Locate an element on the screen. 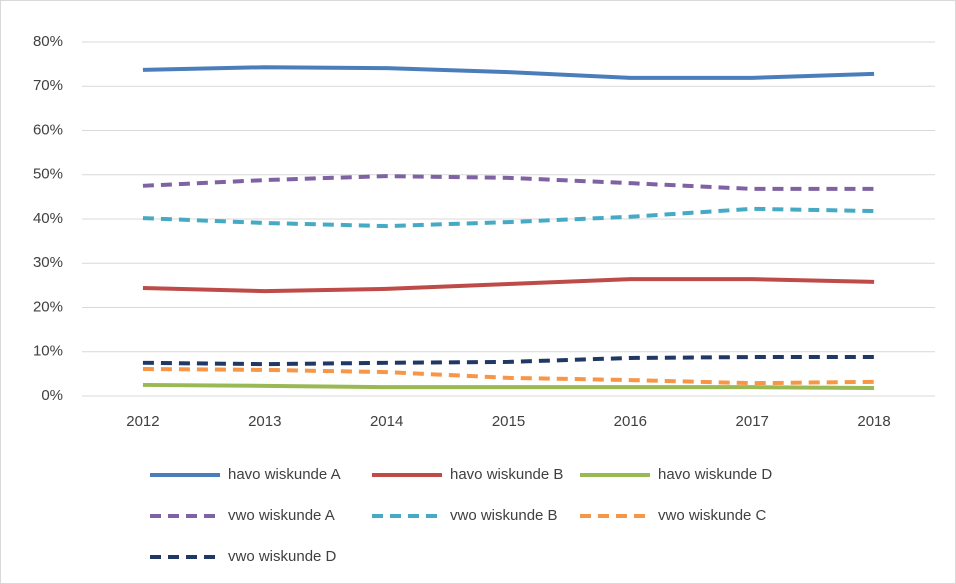  x-tick-label: 2013 is located at coordinates (264, 421).